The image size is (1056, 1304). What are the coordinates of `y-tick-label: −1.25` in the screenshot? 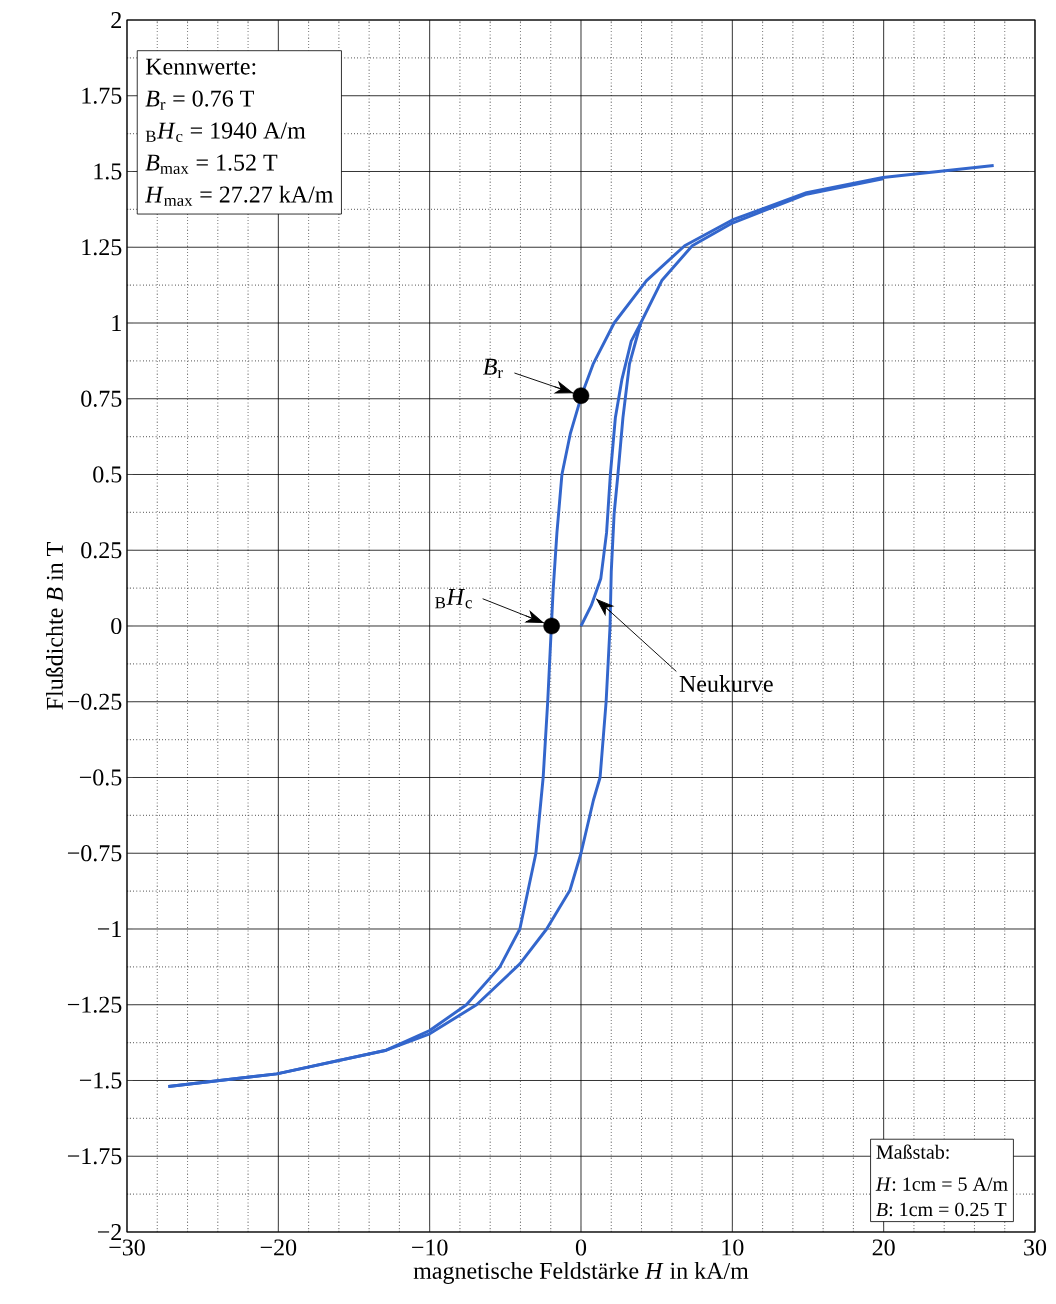 It's located at (94, 1004).